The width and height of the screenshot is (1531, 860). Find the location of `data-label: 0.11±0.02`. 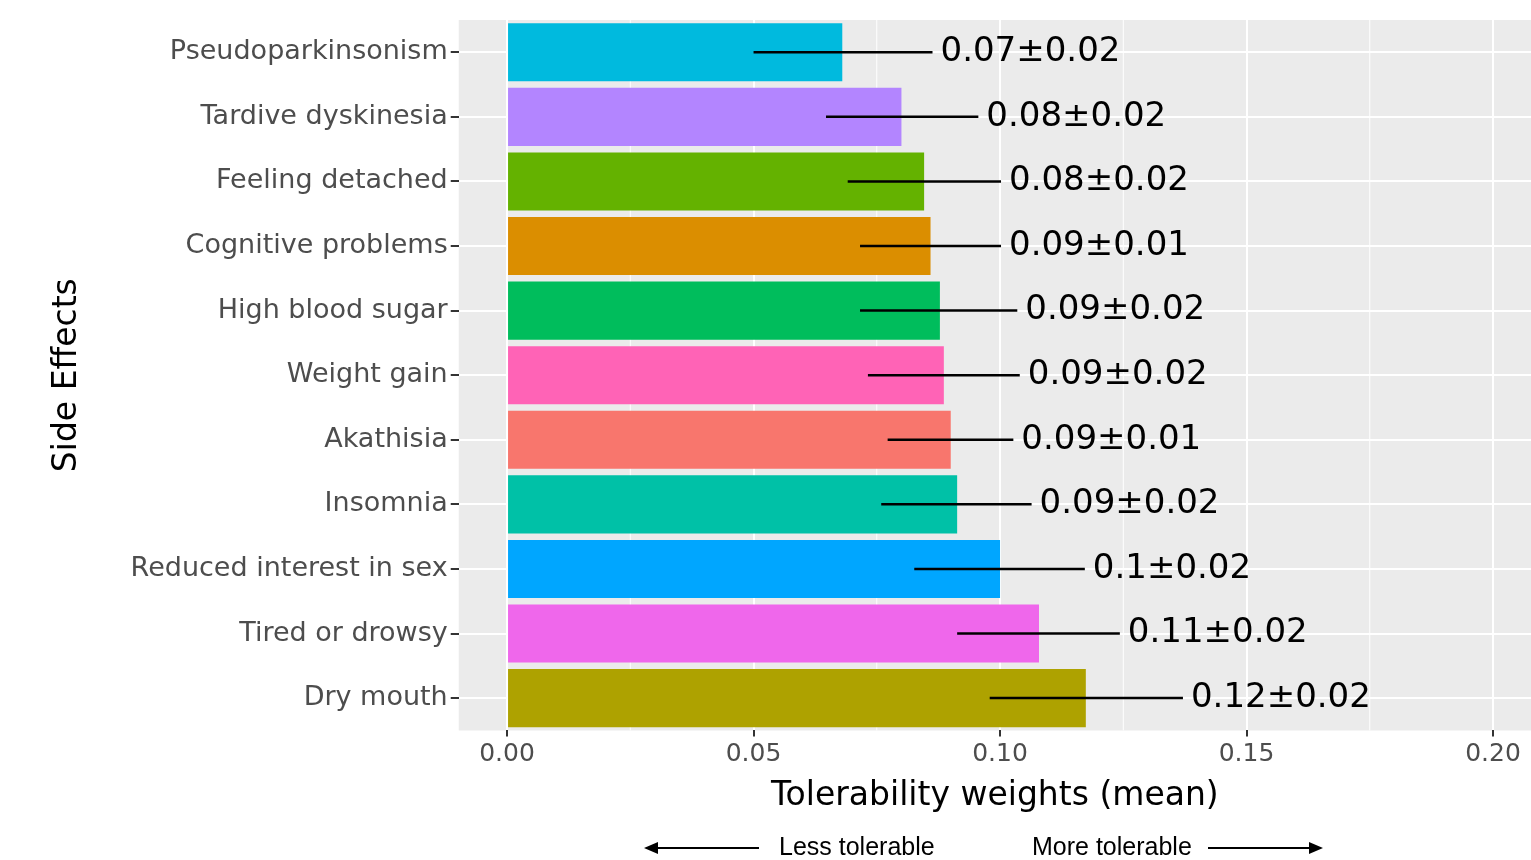

data-label: 0.11±0.02 is located at coordinates (1217, 630).